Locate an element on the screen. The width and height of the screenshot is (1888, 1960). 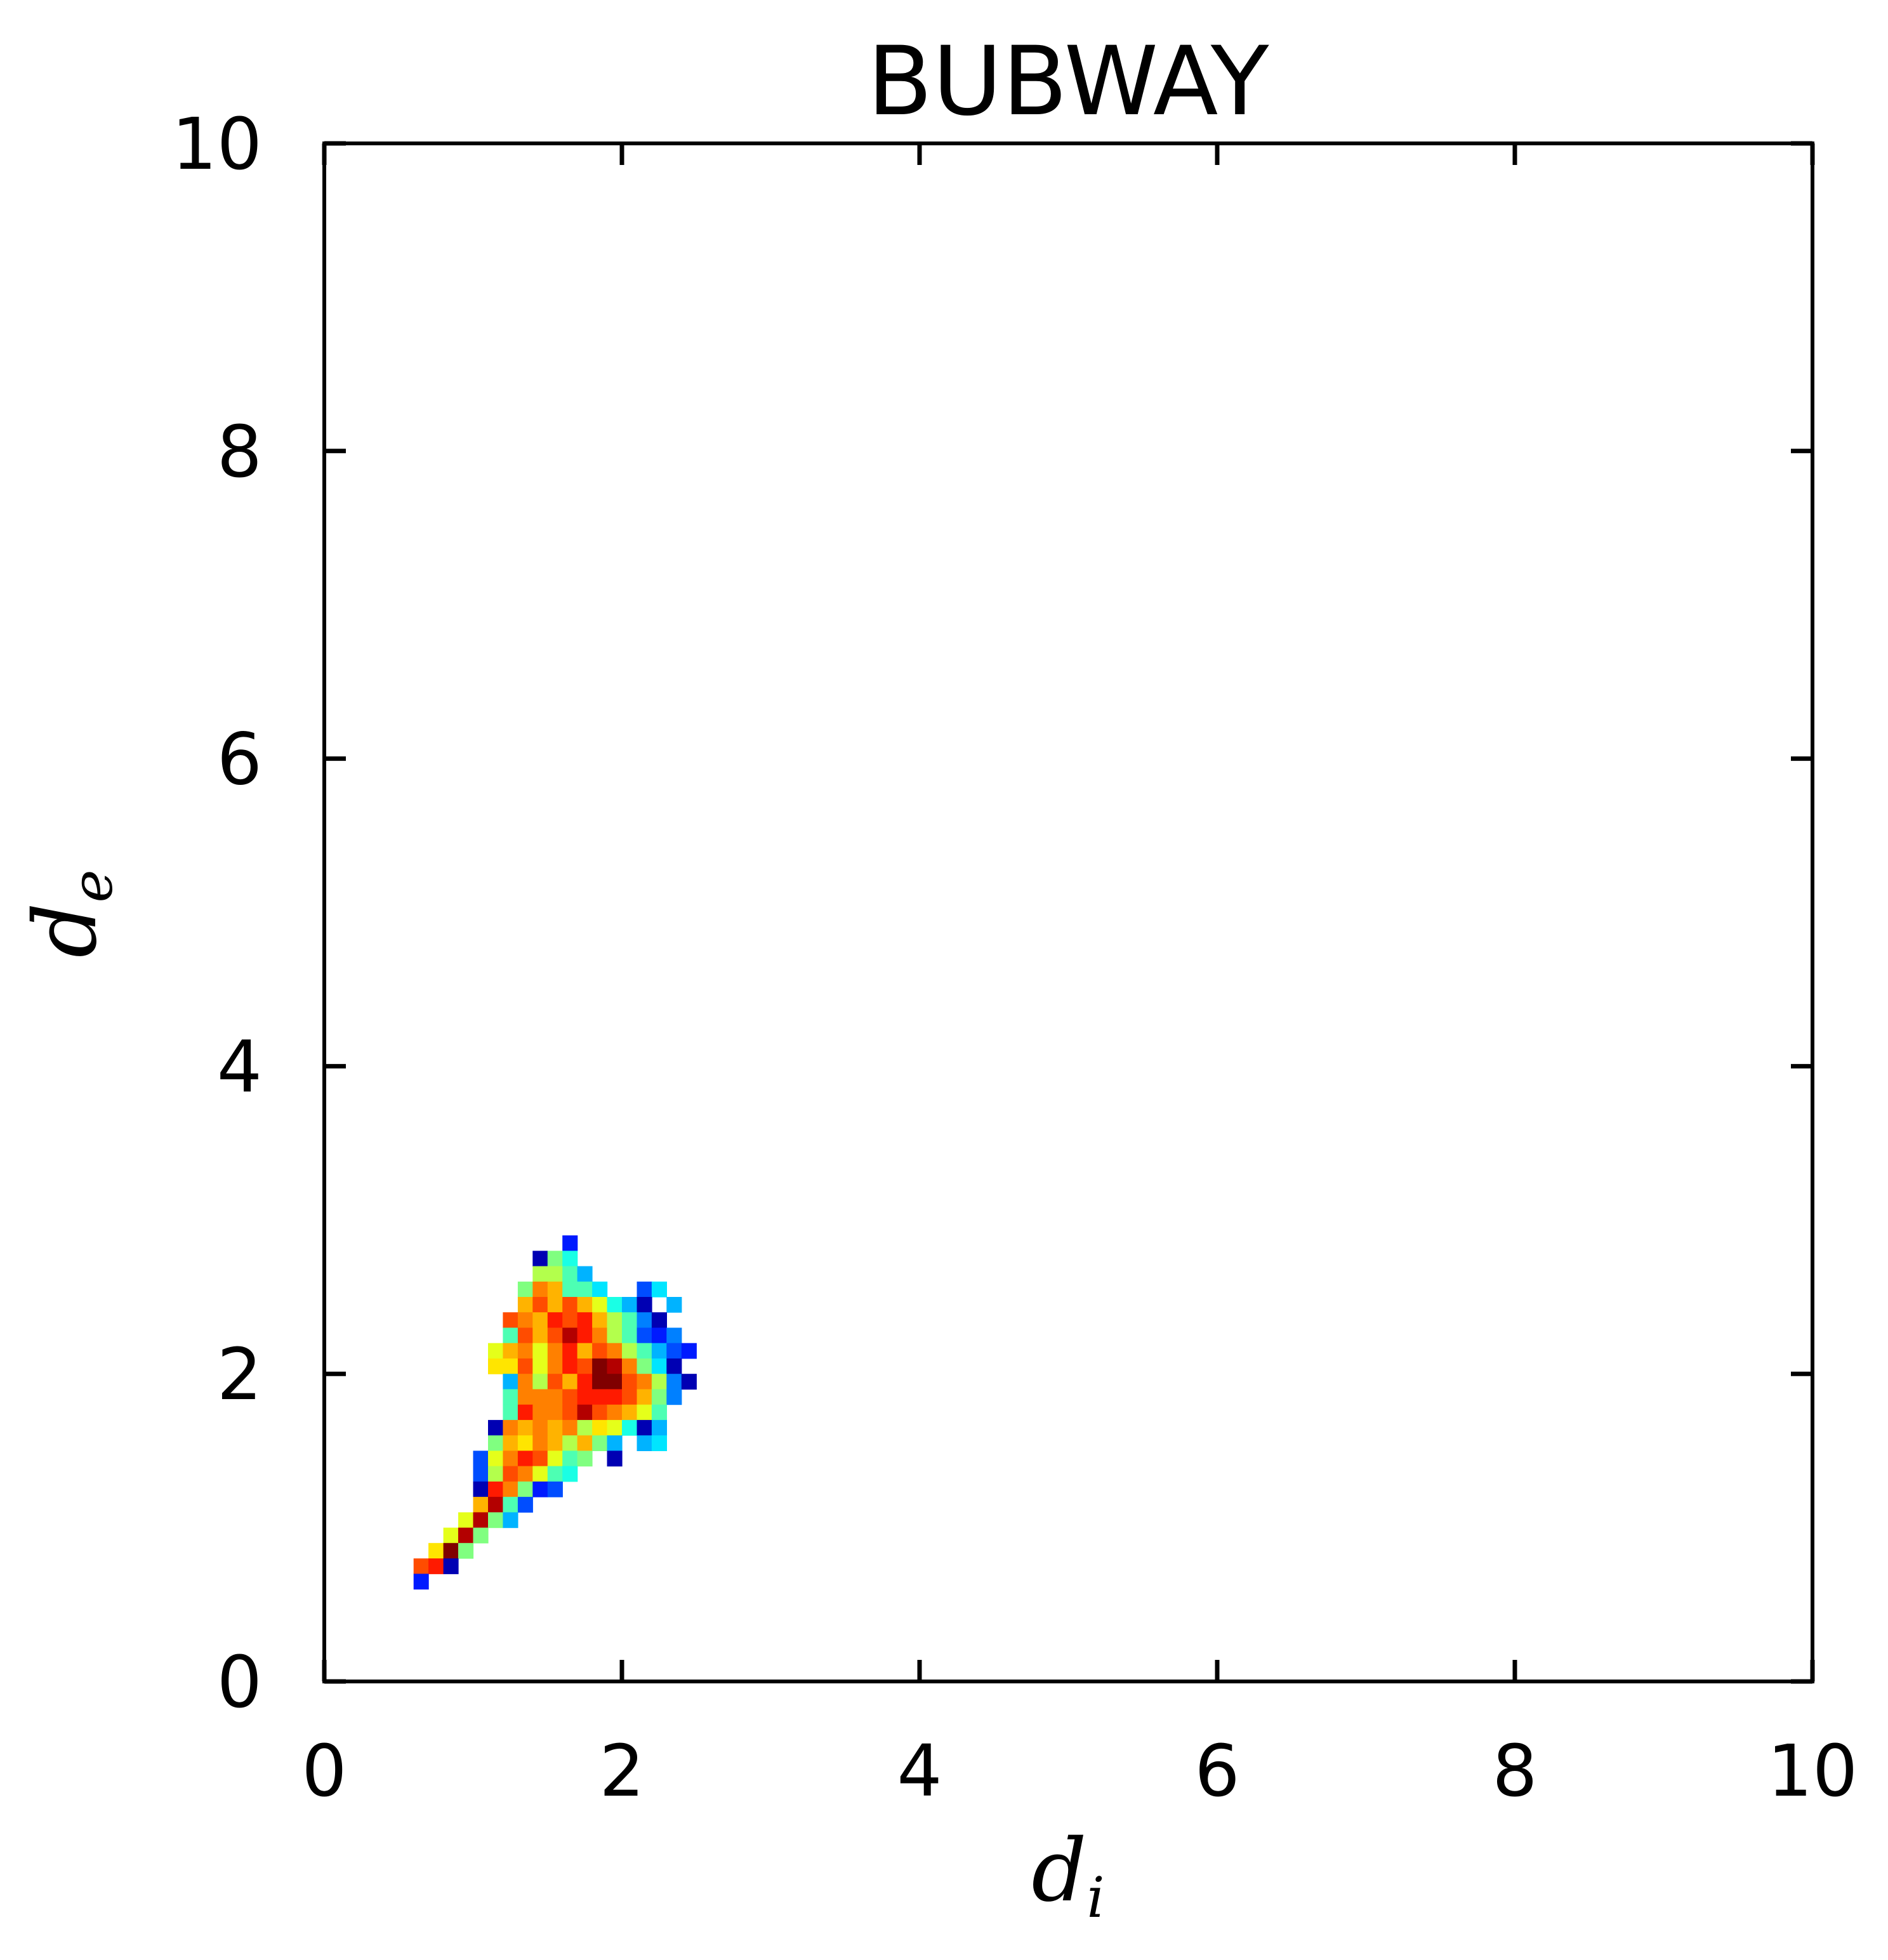
x-tick-labels: 0 2 4 6 8 10 is located at coordinates (1079, 1771).